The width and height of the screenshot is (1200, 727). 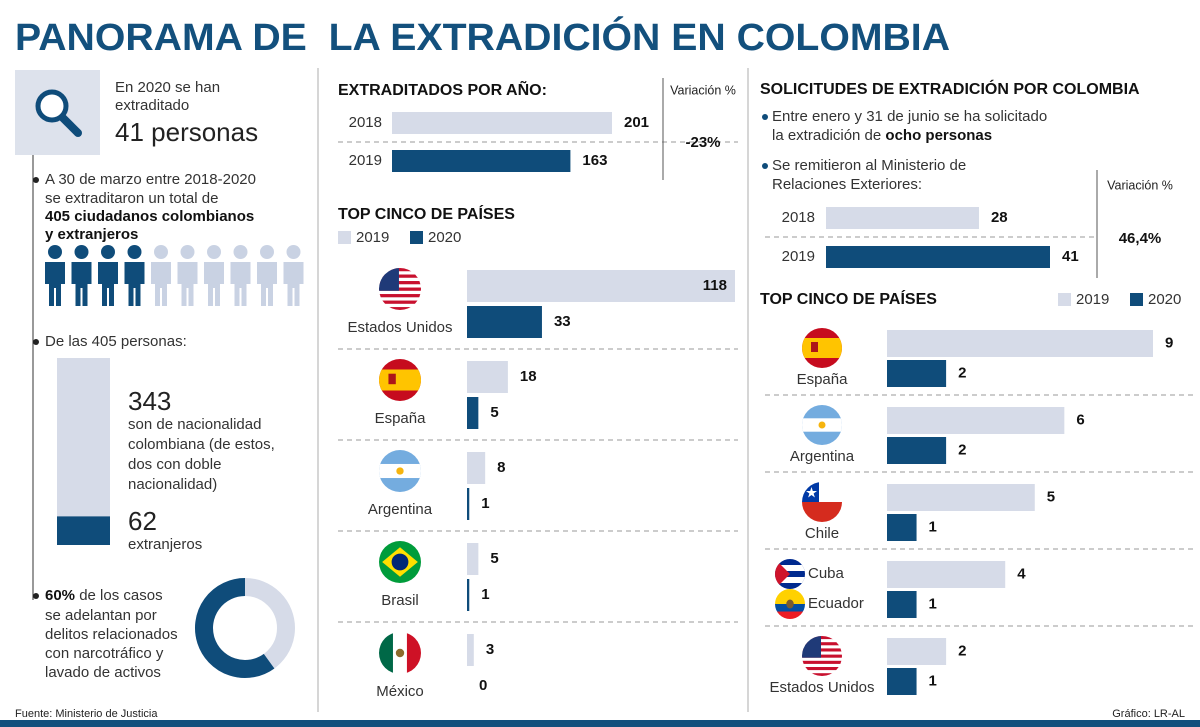 What do you see at coordinates (174, 464) in the screenshot?
I see `segment-description: dos con doble` at bounding box center [174, 464].